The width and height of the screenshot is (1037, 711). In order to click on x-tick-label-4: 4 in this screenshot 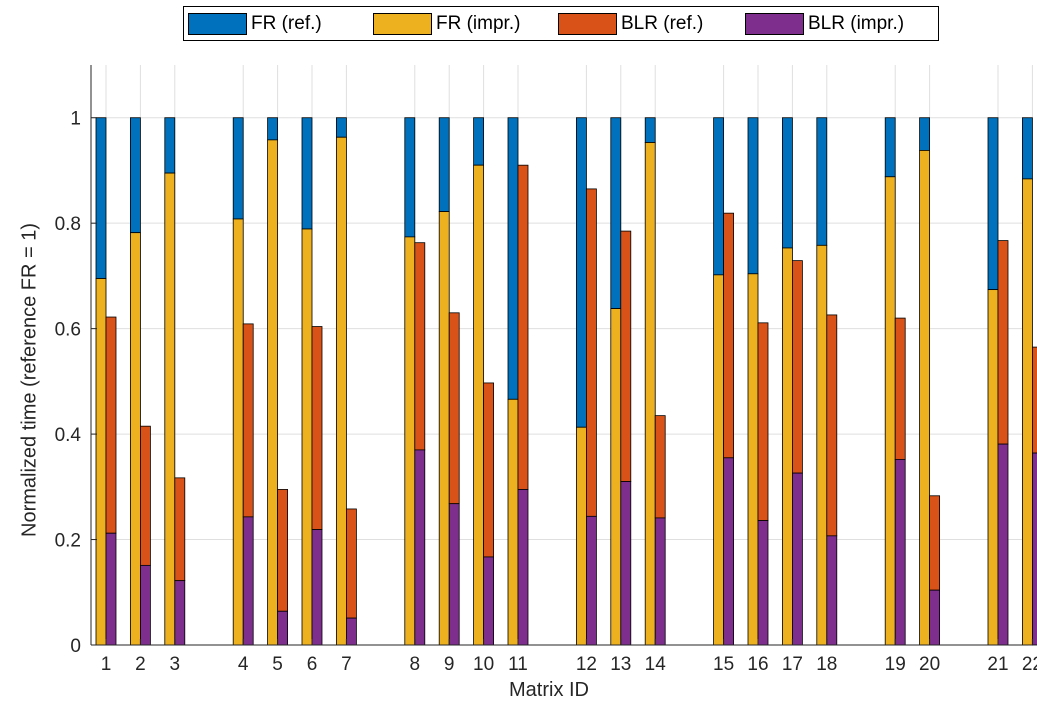, I will do `click(243, 664)`.